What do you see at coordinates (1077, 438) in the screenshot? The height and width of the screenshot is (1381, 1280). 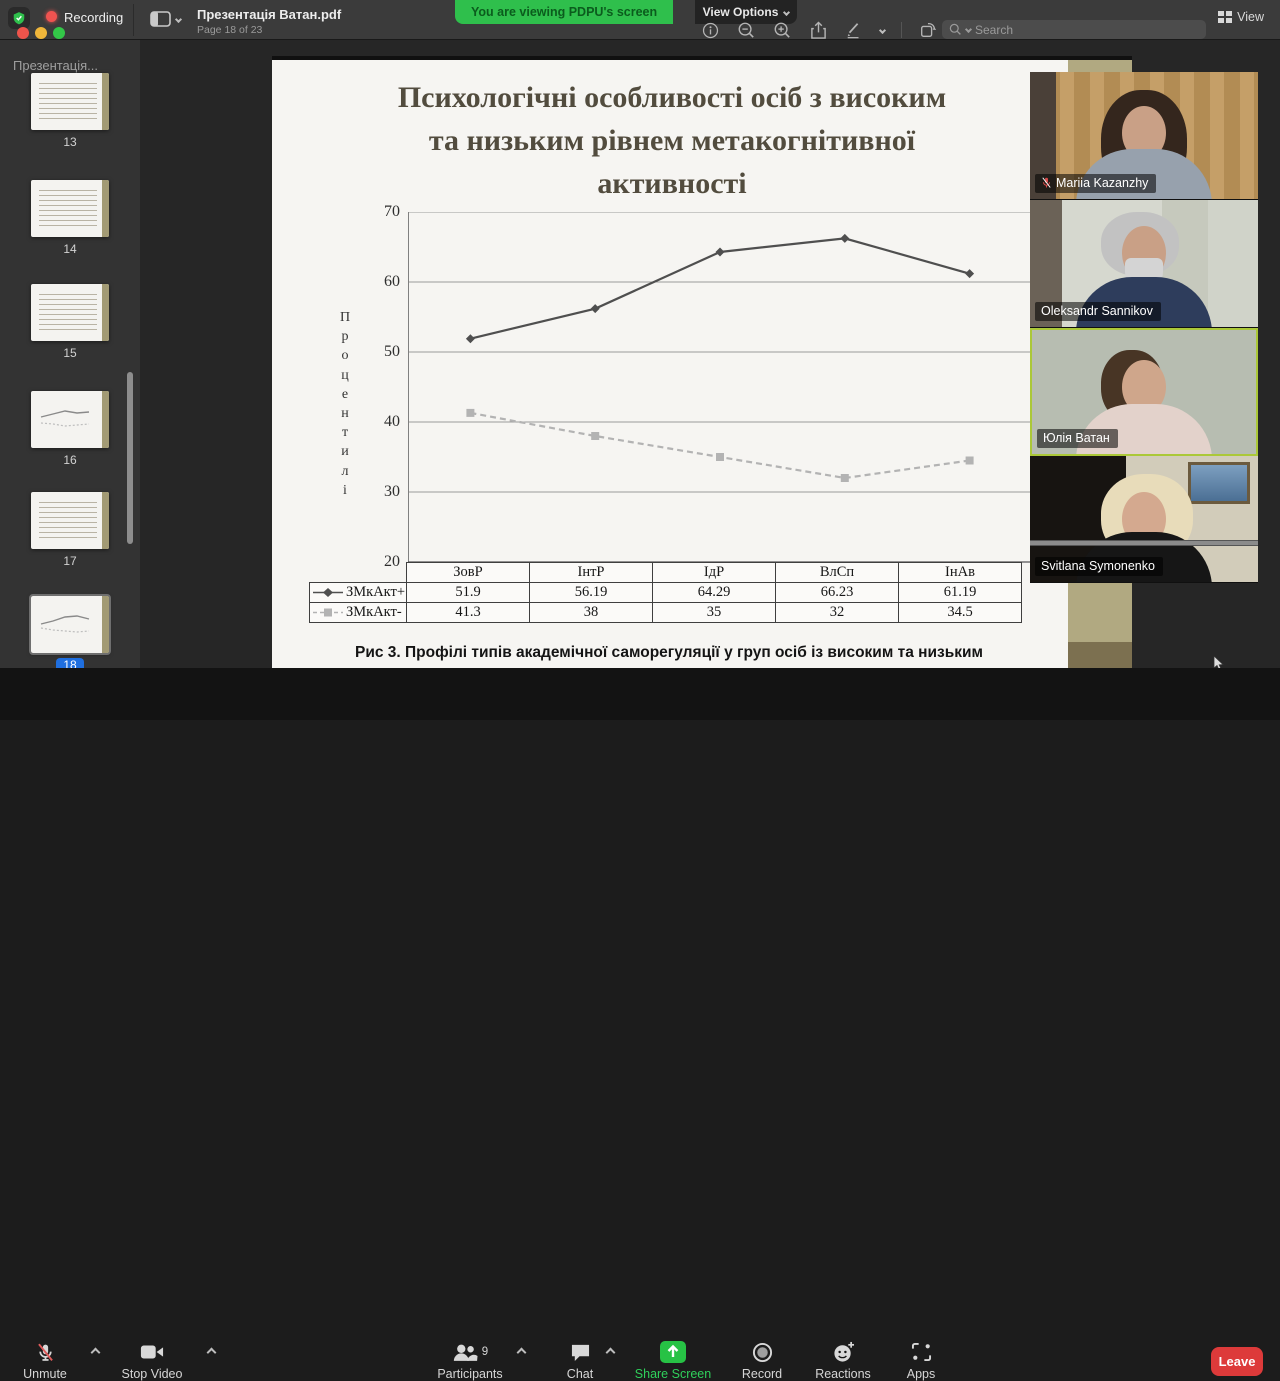 I see `participant-name-tag: Юлія Ватан` at bounding box center [1077, 438].